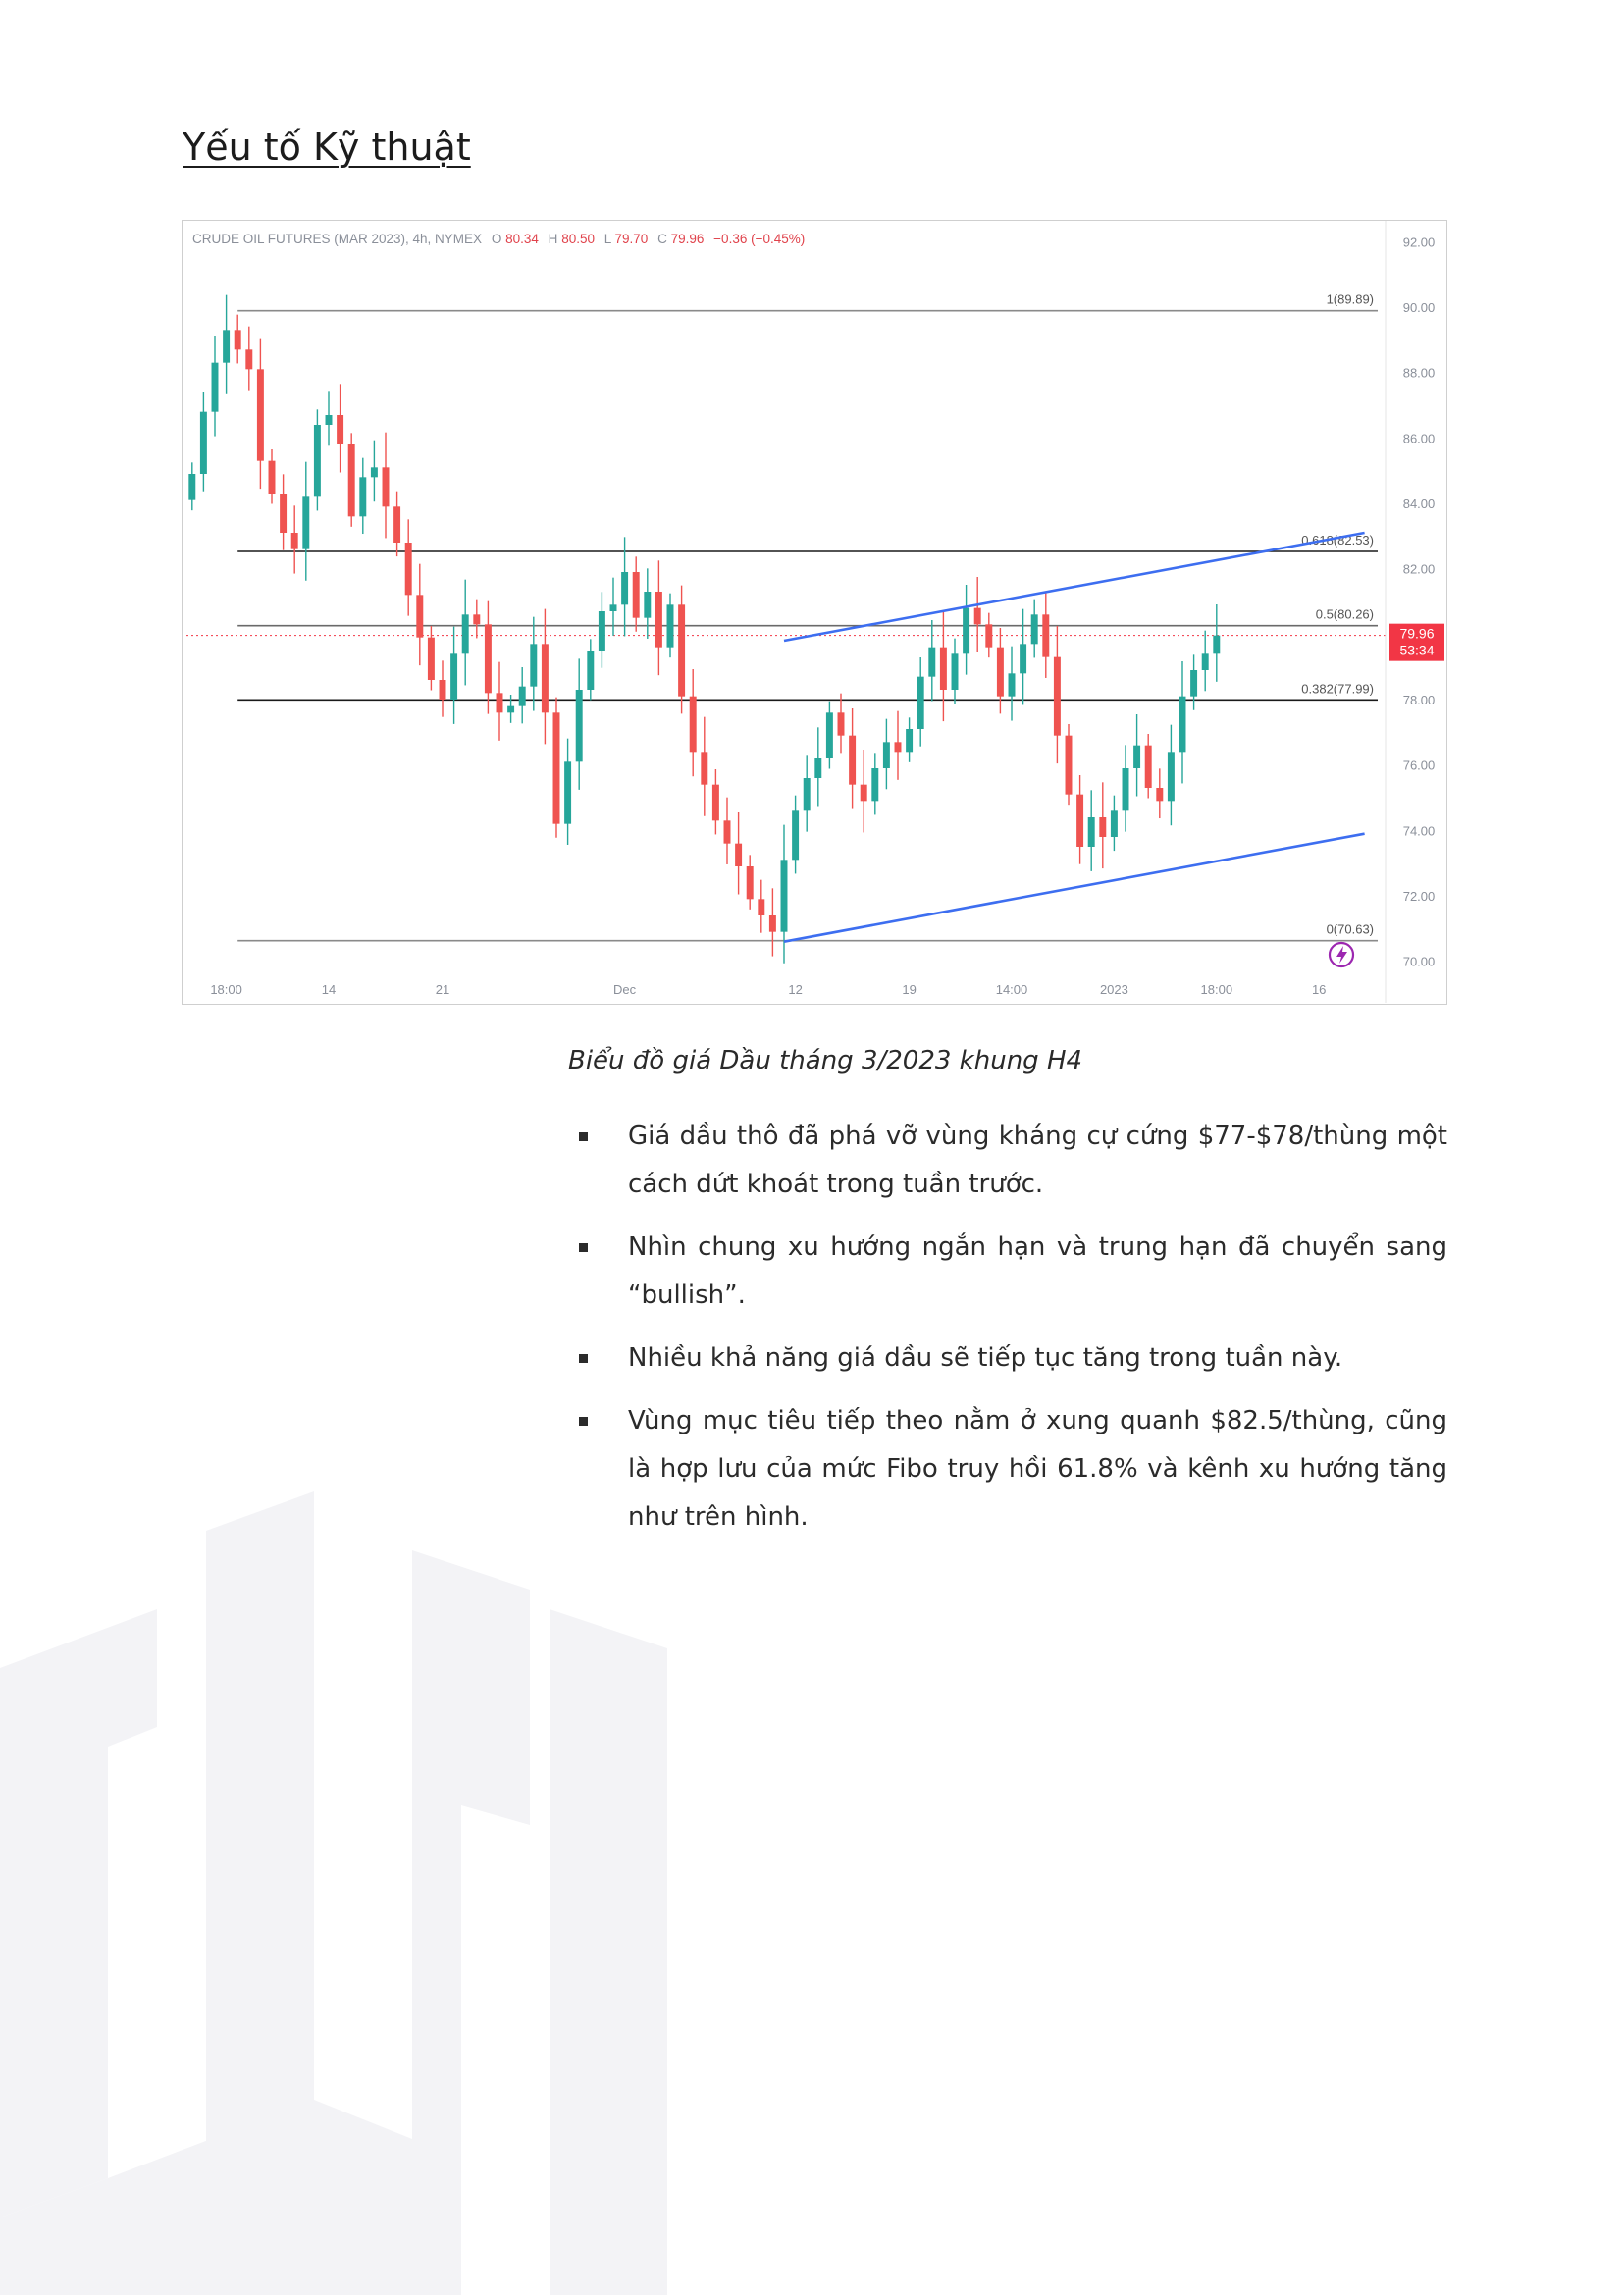 The height and width of the screenshot is (2295, 1624). I want to click on open-value: 80.34, so click(522, 239).